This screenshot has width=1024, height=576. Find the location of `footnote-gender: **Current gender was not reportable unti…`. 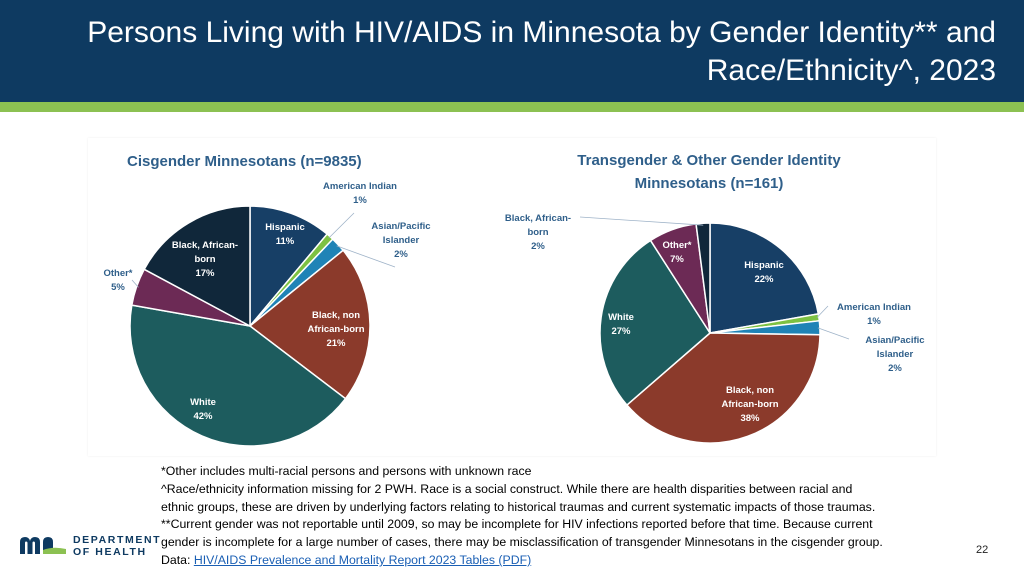

footnote-gender: **Current gender was not reportable unti… is located at coordinates (517, 524).